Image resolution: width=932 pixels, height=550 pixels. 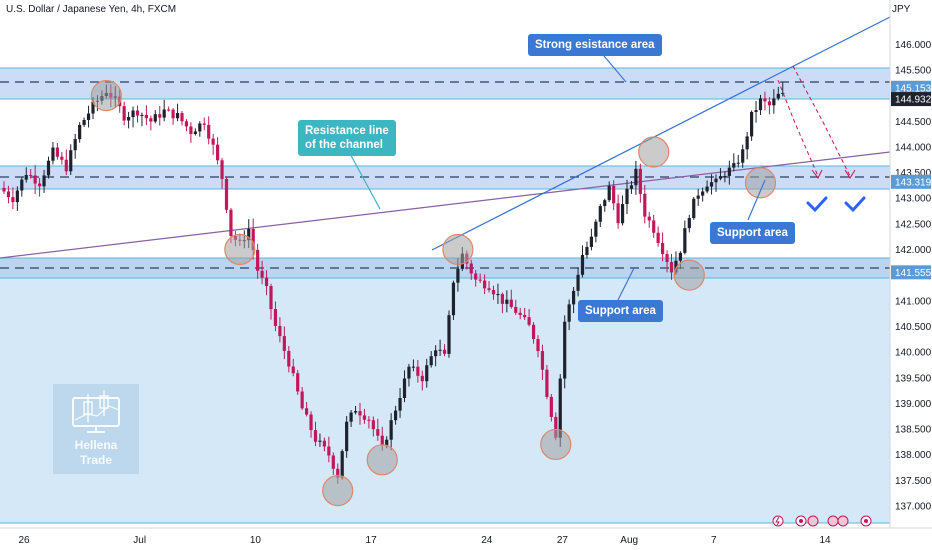 What do you see at coordinates (714, 540) in the screenshot?
I see `x-tick-label: 7` at bounding box center [714, 540].